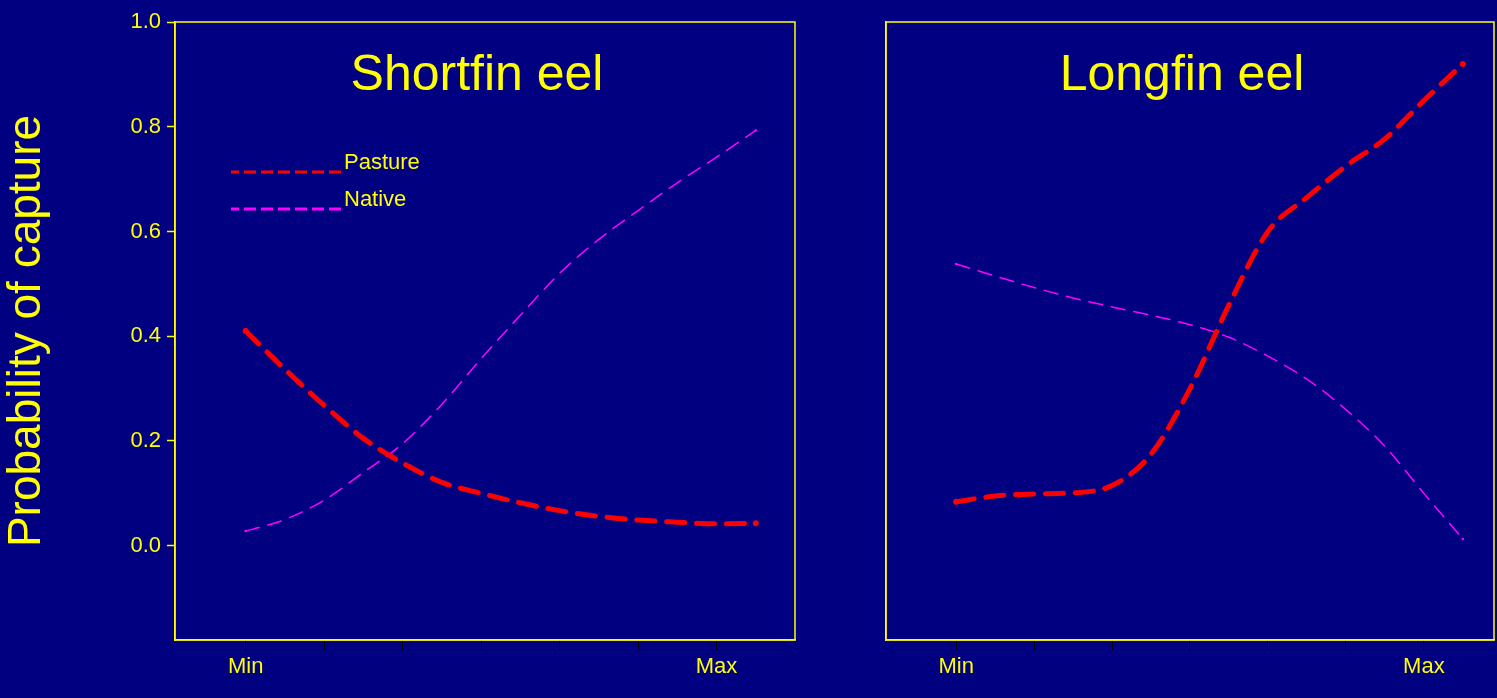  What do you see at coordinates (477, 72) in the screenshot?
I see `text: Shortfin eel` at bounding box center [477, 72].